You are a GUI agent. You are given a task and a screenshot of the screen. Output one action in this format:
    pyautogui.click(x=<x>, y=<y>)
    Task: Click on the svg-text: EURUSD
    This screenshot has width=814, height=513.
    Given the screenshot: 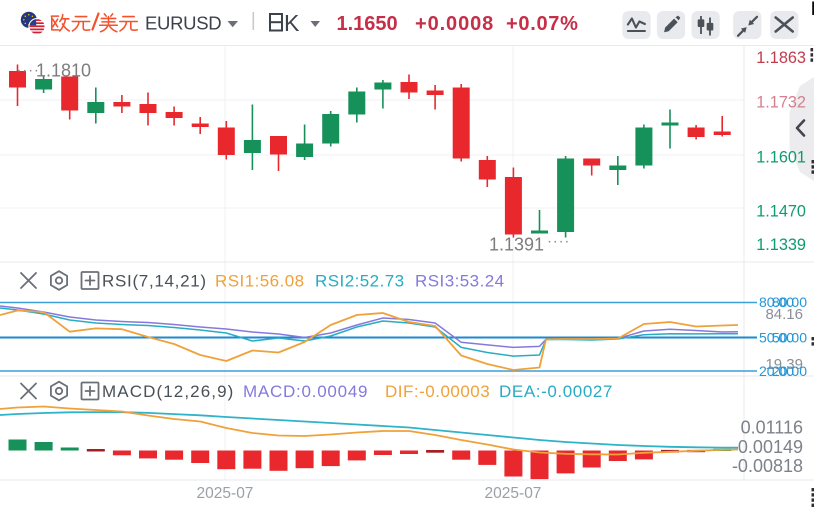 What is the action you would take?
    pyautogui.click(x=183, y=23)
    